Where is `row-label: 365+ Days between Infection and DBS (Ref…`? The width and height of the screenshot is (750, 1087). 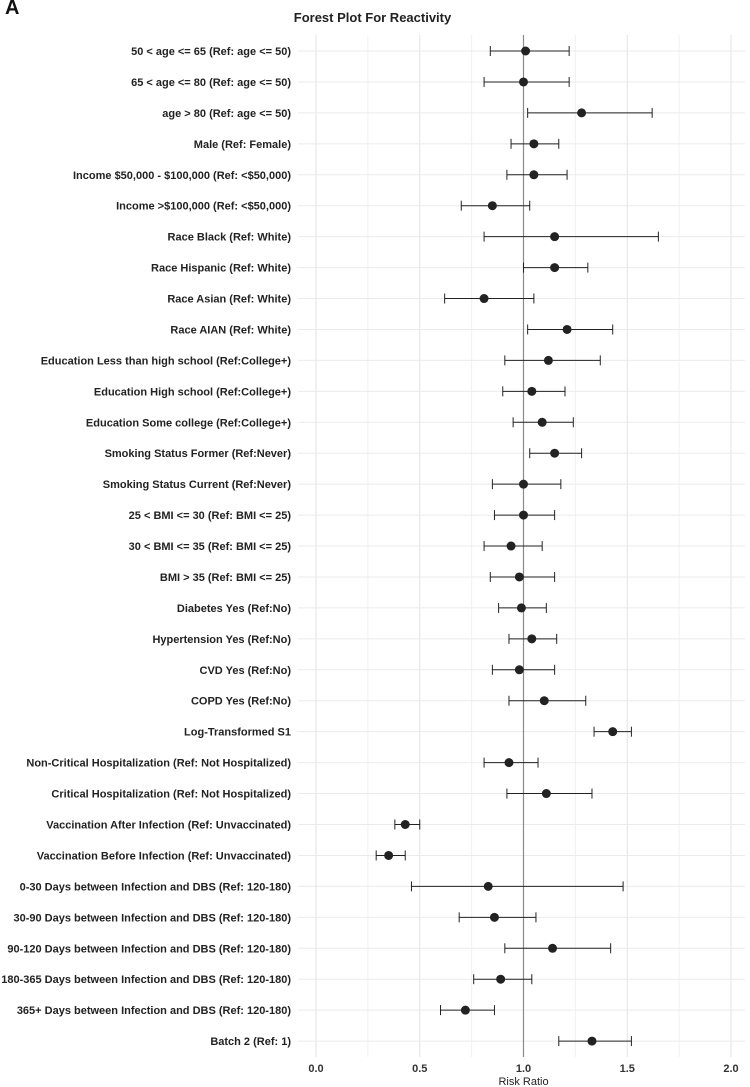 row-label: 365+ Days between Infection and DBS (Ref… is located at coordinates (154, 1011).